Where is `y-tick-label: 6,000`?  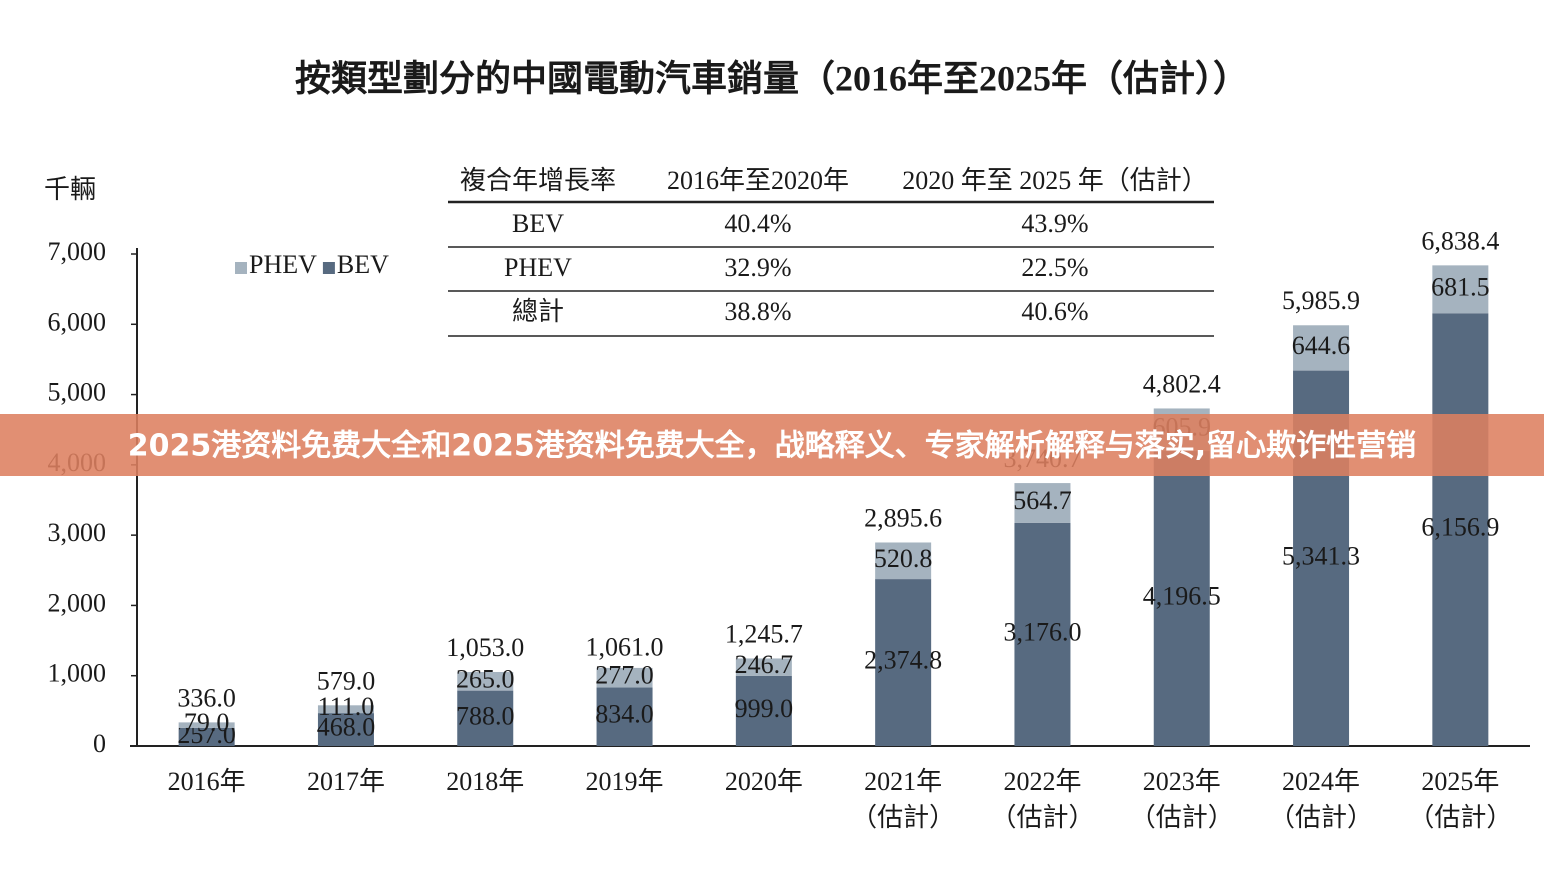 y-tick-label: 6,000 is located at coordinates (77, 321).